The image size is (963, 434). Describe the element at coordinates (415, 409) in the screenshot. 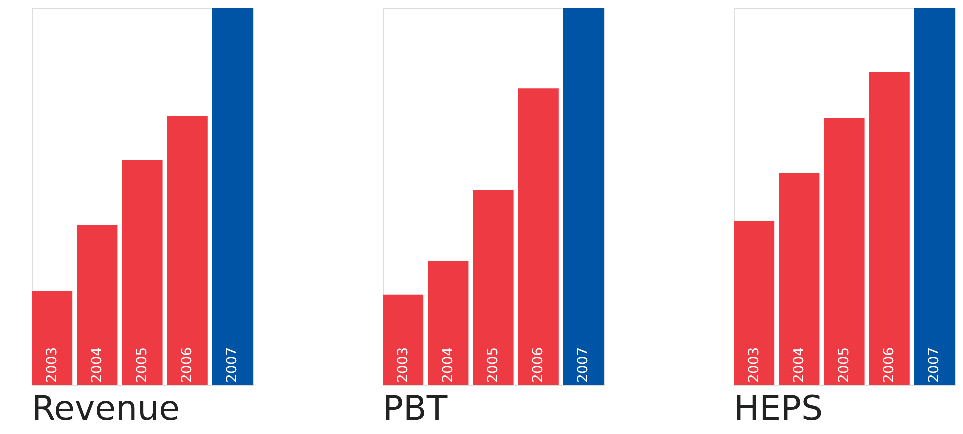

I see `text: PBT` at that location.